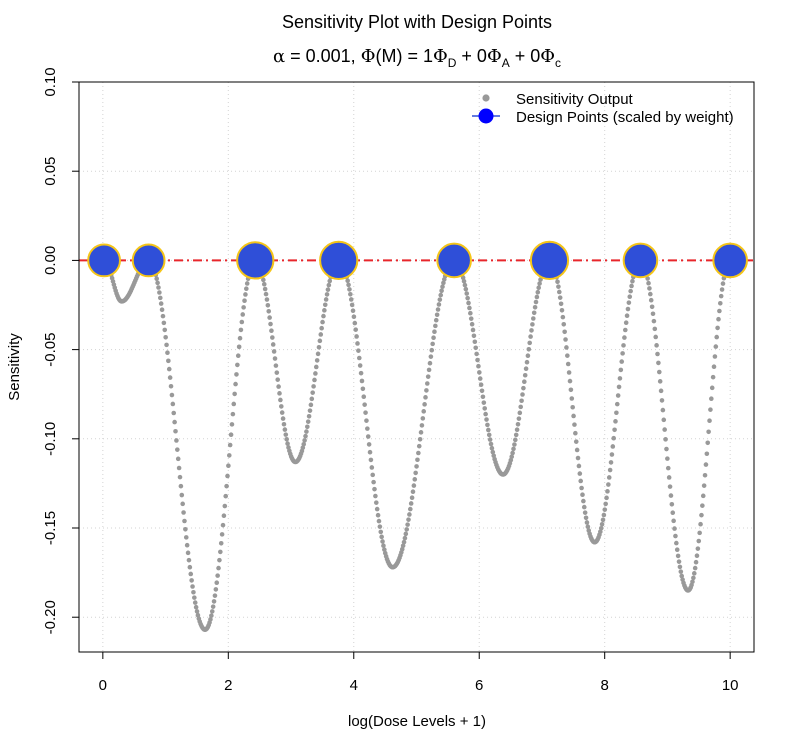 Image resolution: width=795 pixels, height=751 pixels. Describe the element at coordinates (452, 63) in the screenshot. I see `subtitle-d-sub: D` at that location.